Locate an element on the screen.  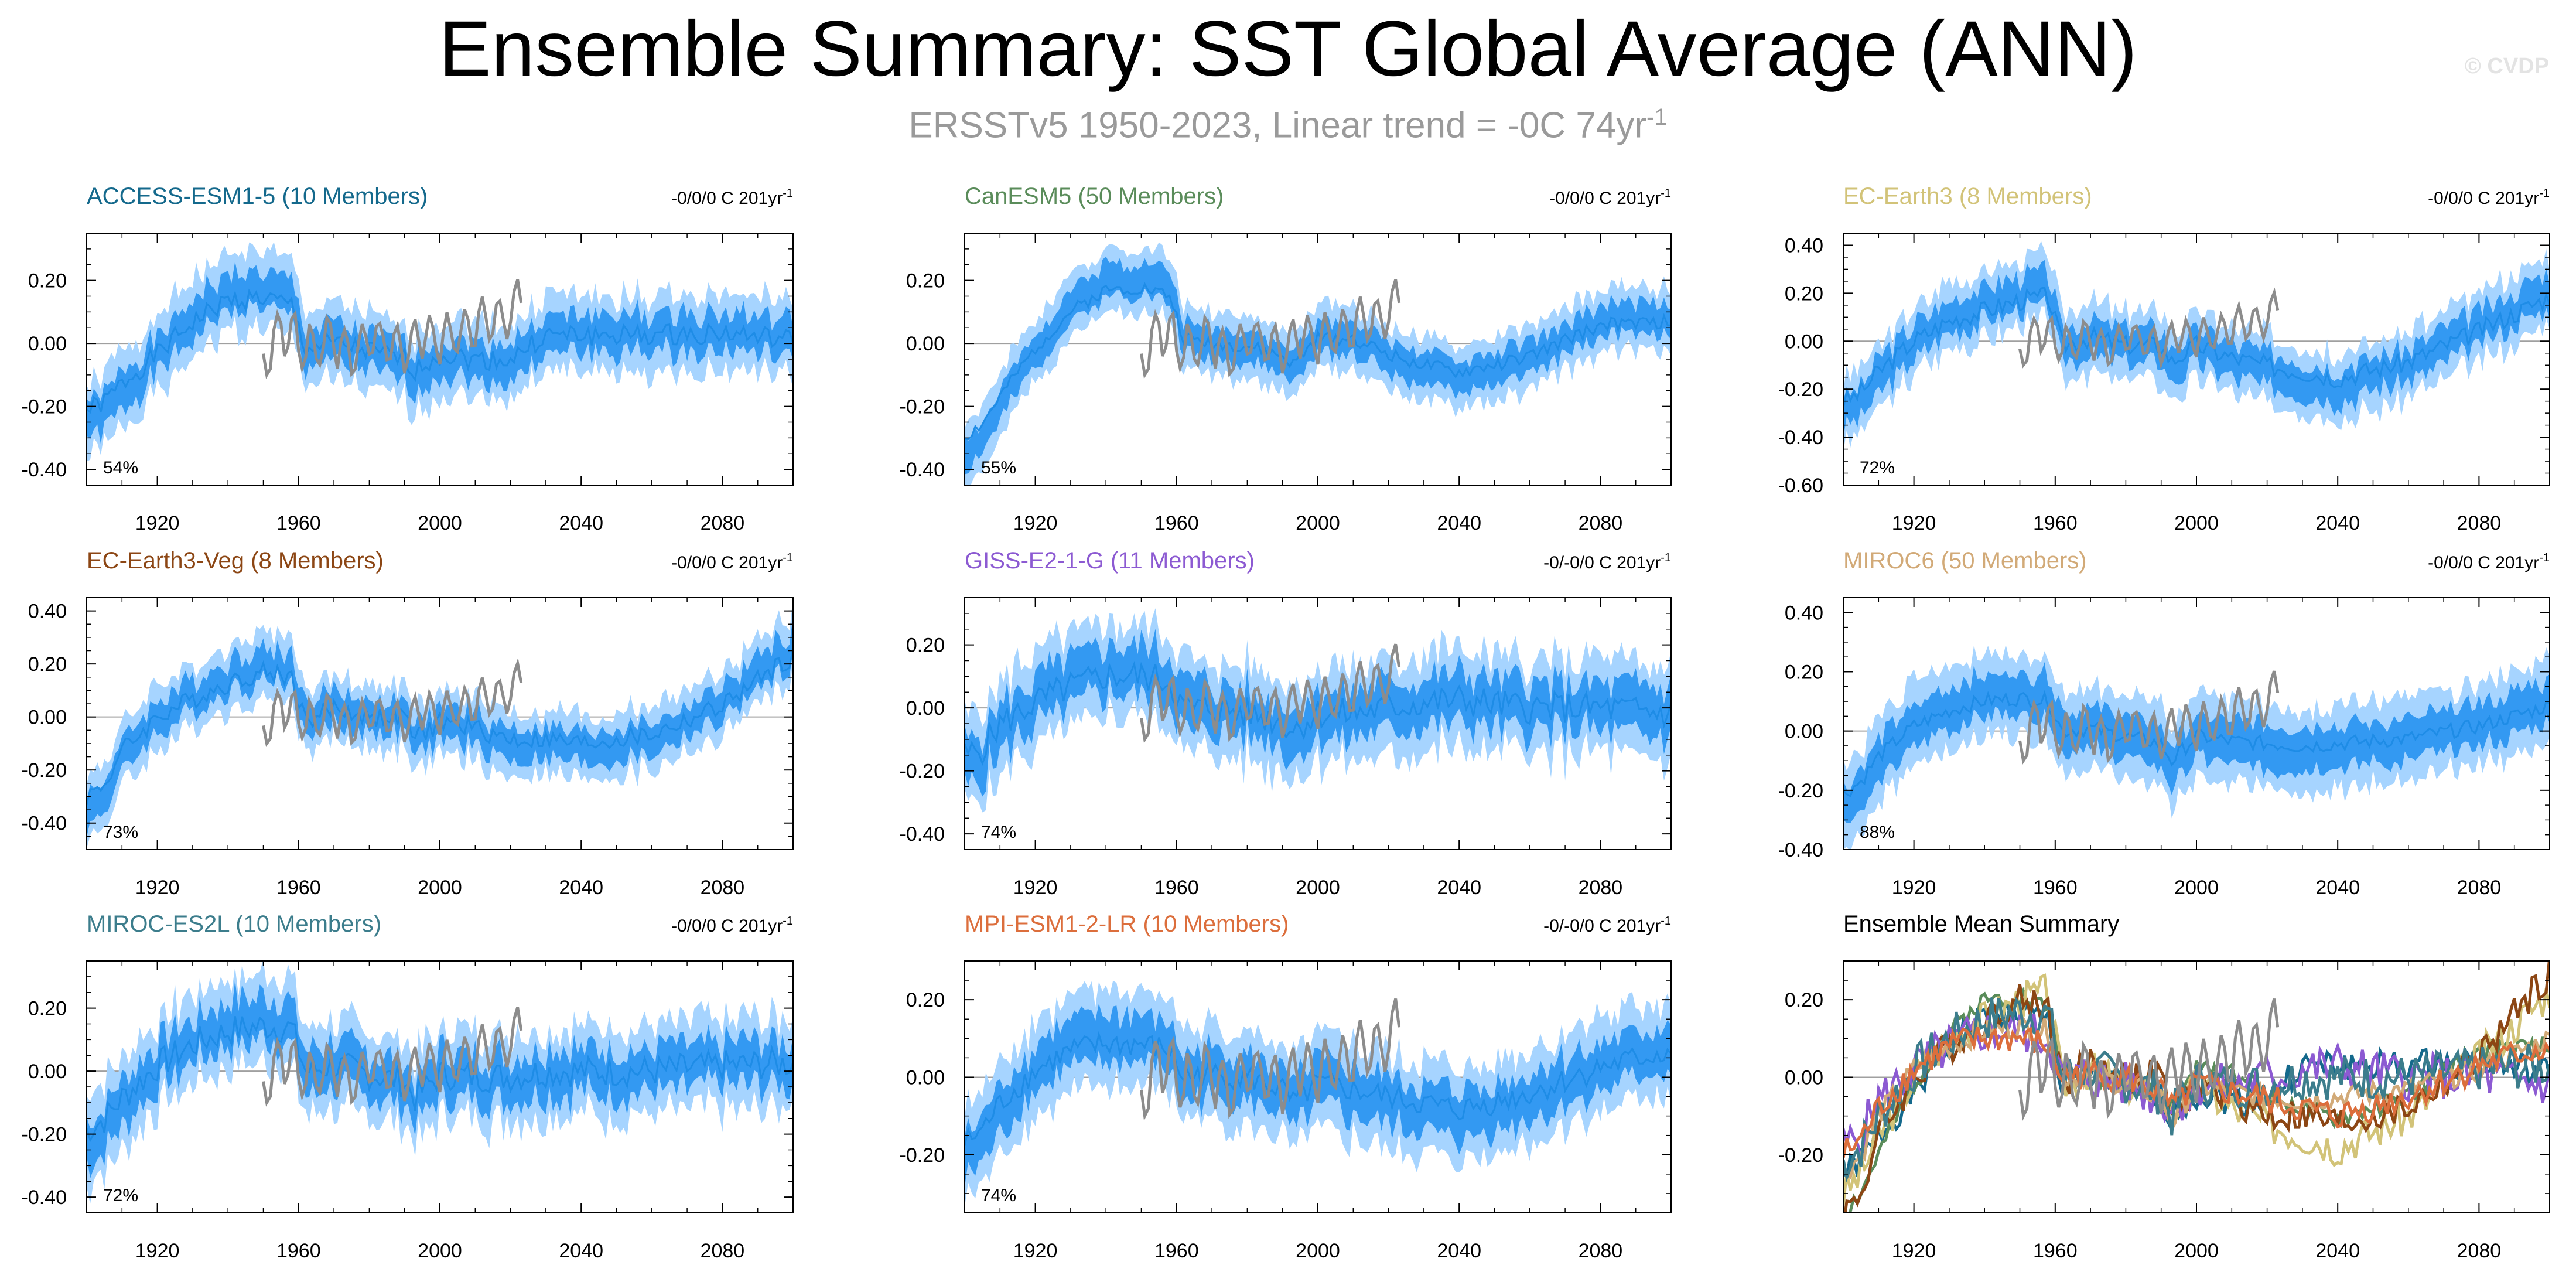
percent-label: 88% is located at coordinates (1878, 833).